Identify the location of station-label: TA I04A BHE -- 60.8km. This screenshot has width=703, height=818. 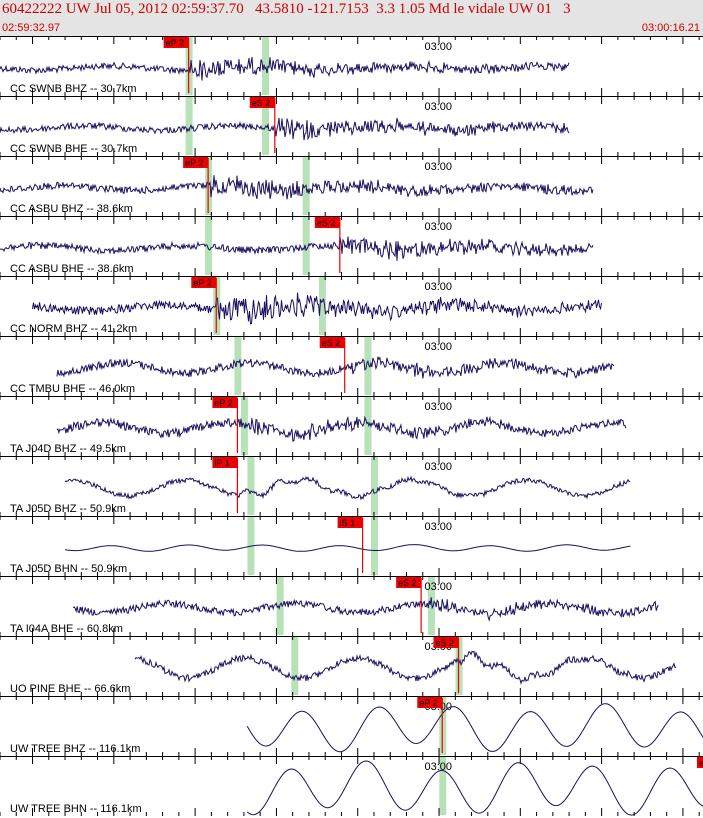
(66, 629).